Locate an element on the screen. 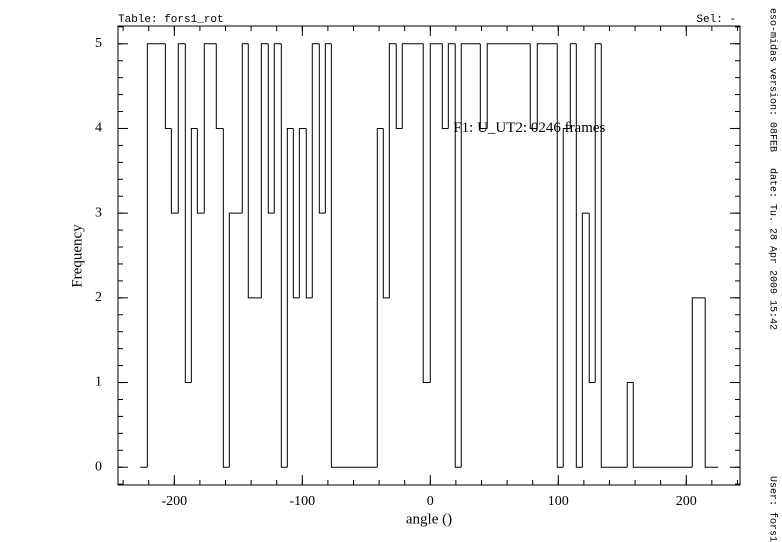  x-axis-label: angle () is located at coordinates (429, 519).